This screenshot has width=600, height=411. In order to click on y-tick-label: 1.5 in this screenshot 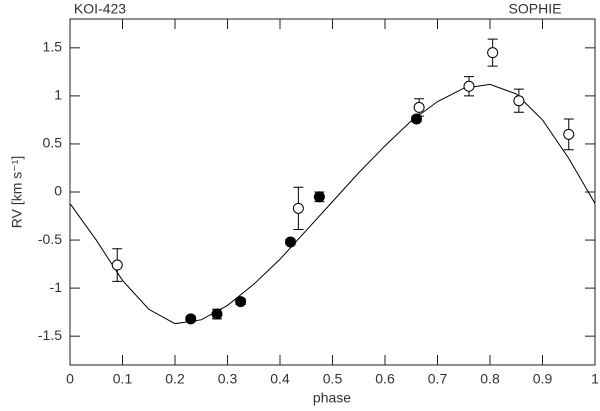, I will do `click(53, 47)`.